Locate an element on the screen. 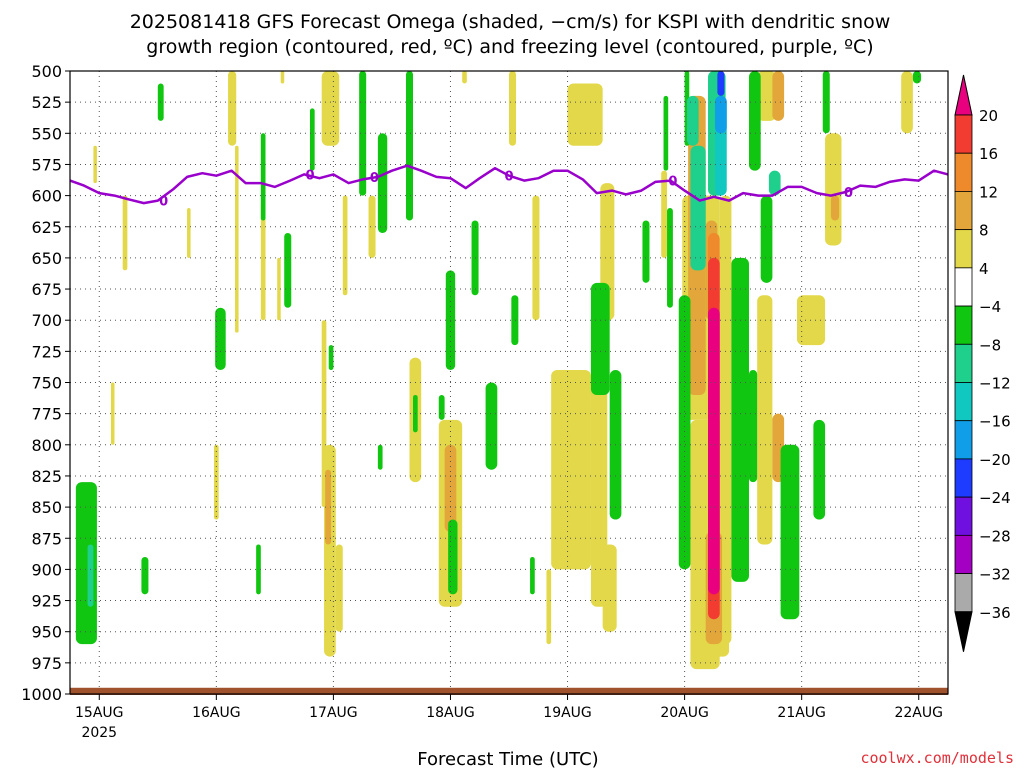 The image size is (1024, 768). freezing-level-label-5: 0 is located at coordinates (848, 193).